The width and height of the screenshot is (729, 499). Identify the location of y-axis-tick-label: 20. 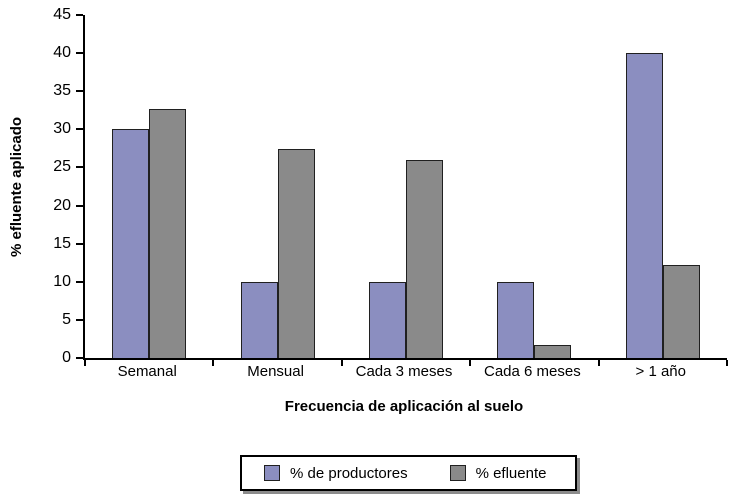
(62, 205).